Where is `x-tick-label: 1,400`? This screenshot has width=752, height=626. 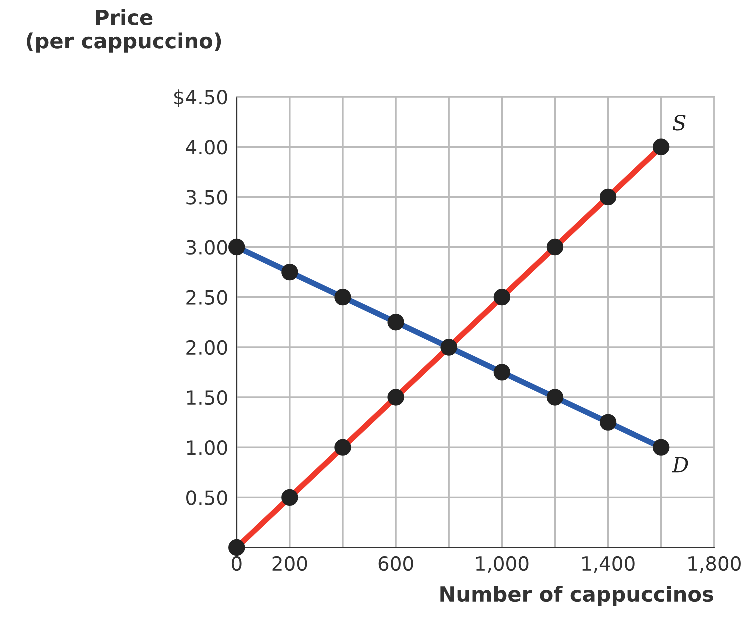 x-tick-label: 1,400 is located at coordinates (608, 565).